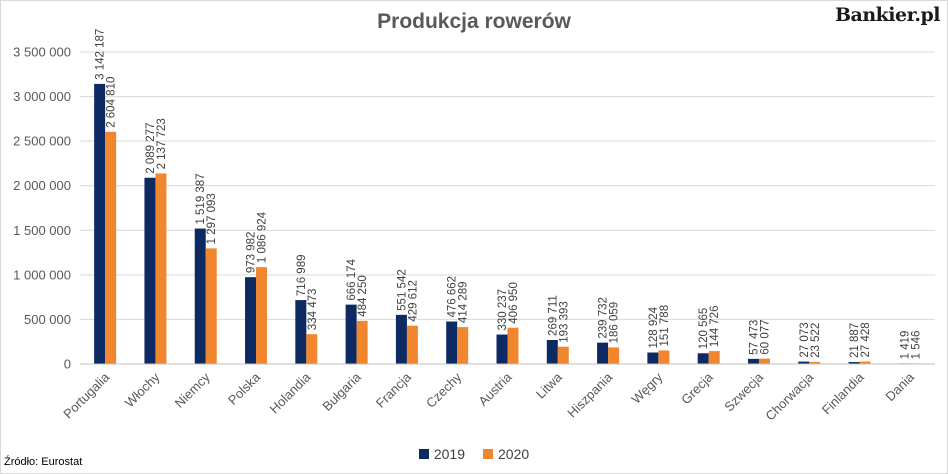 This screenshot has width=948, height=474. What do you see at coordinates (193, 390) in the screenshot?
I see `x-tick-label: Niemcy` at bounding box center [193, 390].